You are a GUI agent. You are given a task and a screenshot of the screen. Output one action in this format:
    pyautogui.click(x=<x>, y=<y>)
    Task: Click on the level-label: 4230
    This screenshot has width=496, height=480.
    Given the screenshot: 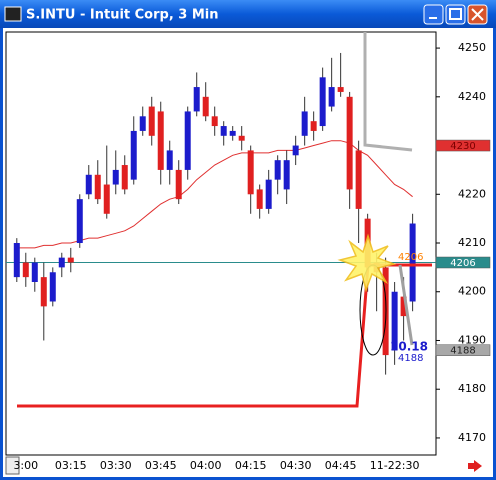 What is the action you would take?
    pyautogui.click(x=462, y=146)
    